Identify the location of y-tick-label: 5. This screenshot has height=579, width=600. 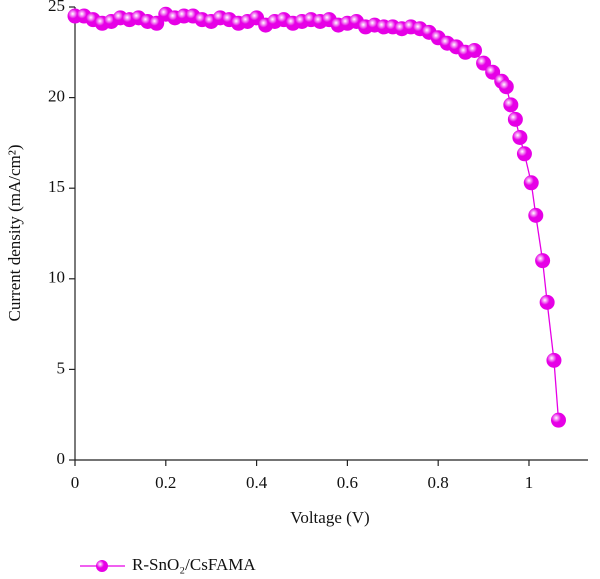
(61, 367).